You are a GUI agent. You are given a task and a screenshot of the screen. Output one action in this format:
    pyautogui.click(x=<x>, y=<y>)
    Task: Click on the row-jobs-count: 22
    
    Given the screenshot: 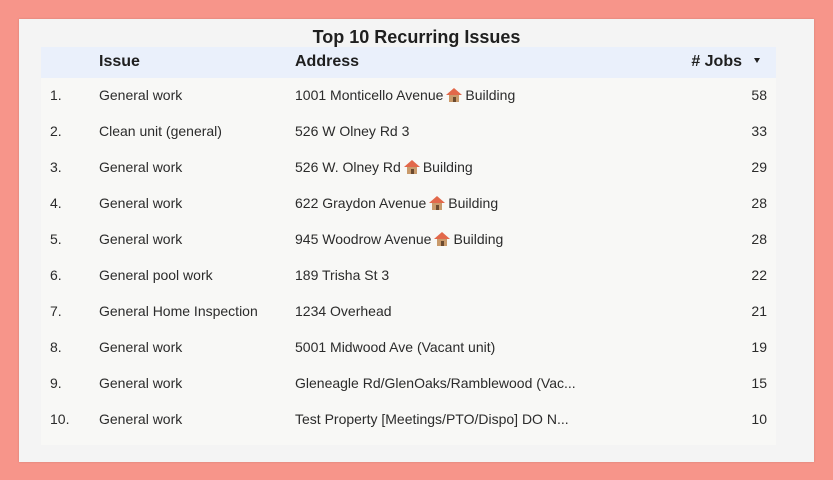 What is the action you would take?
    pyautogui.click(x=759, y=275)
    